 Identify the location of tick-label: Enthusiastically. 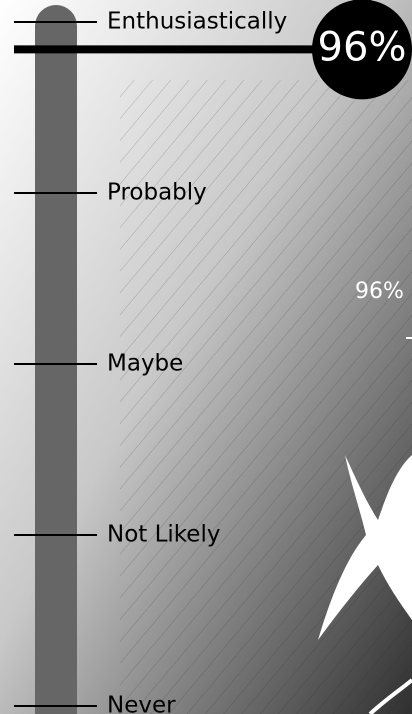
(197, 22).